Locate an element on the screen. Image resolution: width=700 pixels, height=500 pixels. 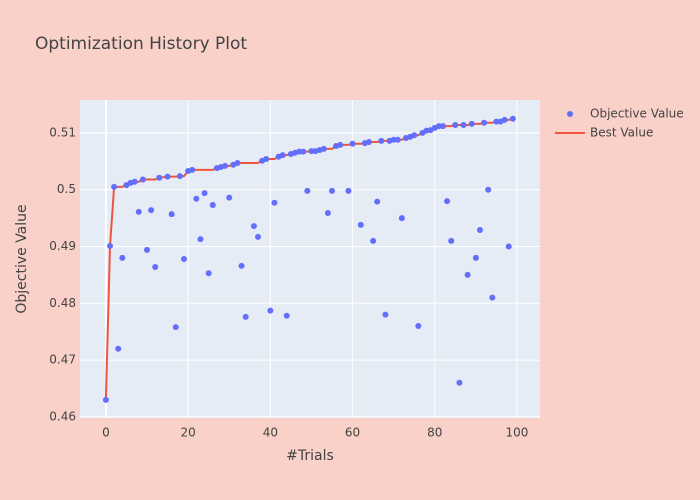
chart-title: Optimization History Plot is located at coordinates (141, 44).